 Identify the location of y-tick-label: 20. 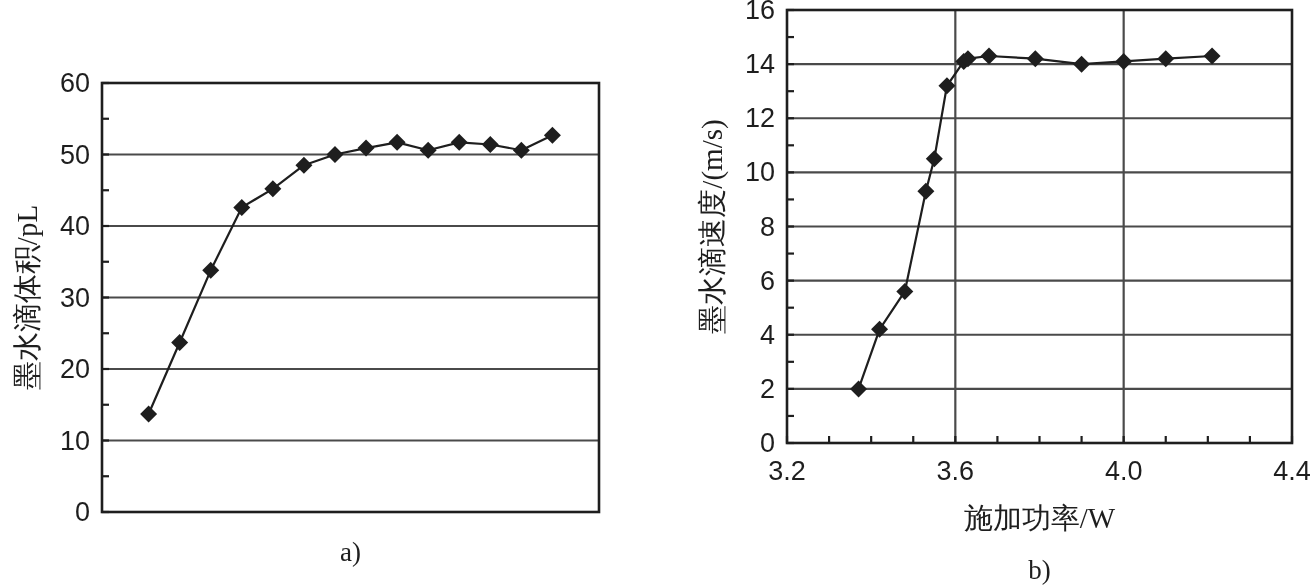
(74, 369).